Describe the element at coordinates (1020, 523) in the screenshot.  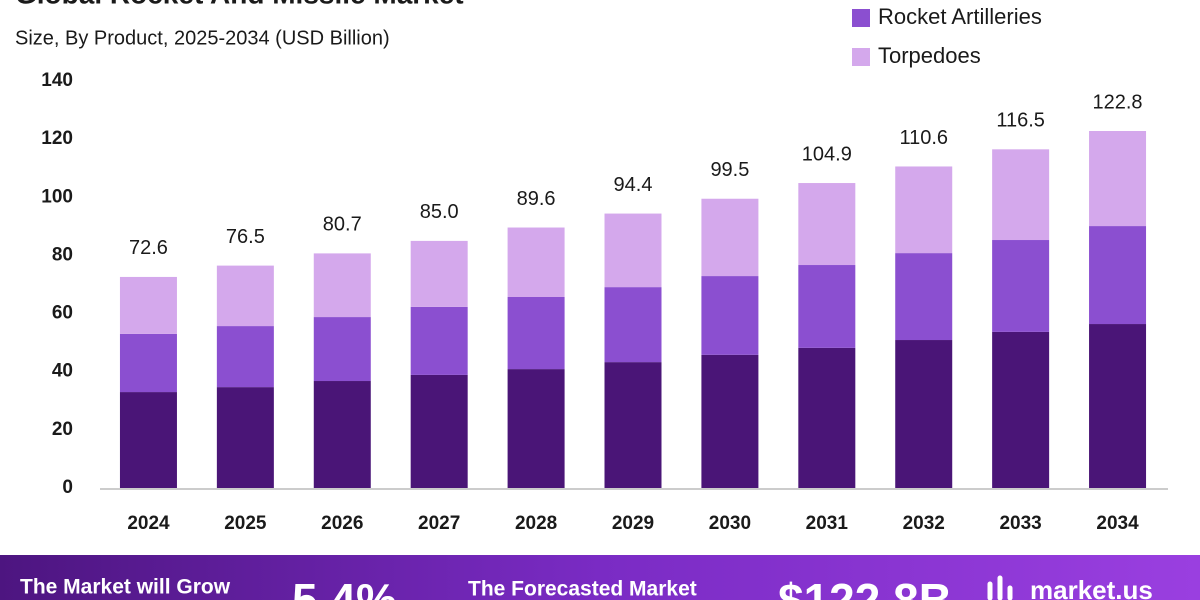
I see `x-tick-label: 2033` at that location.